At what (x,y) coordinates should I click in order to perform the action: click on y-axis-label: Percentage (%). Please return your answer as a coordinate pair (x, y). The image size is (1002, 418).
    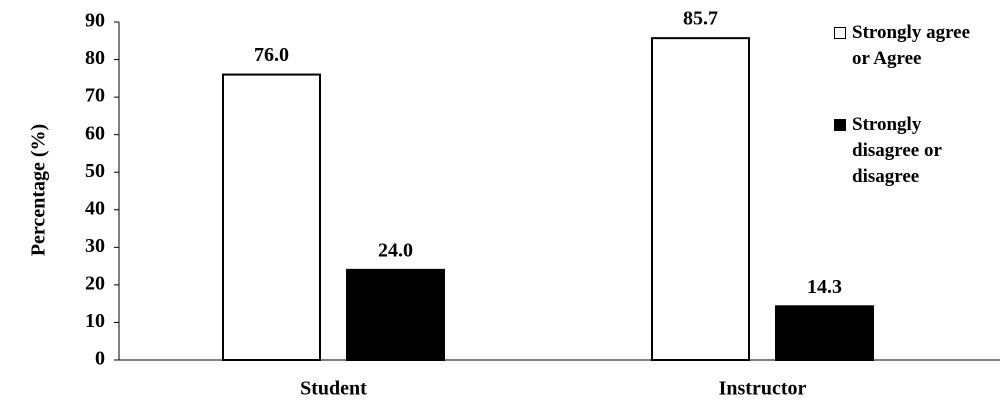
    Looking at the image, I should click on (39, 190).